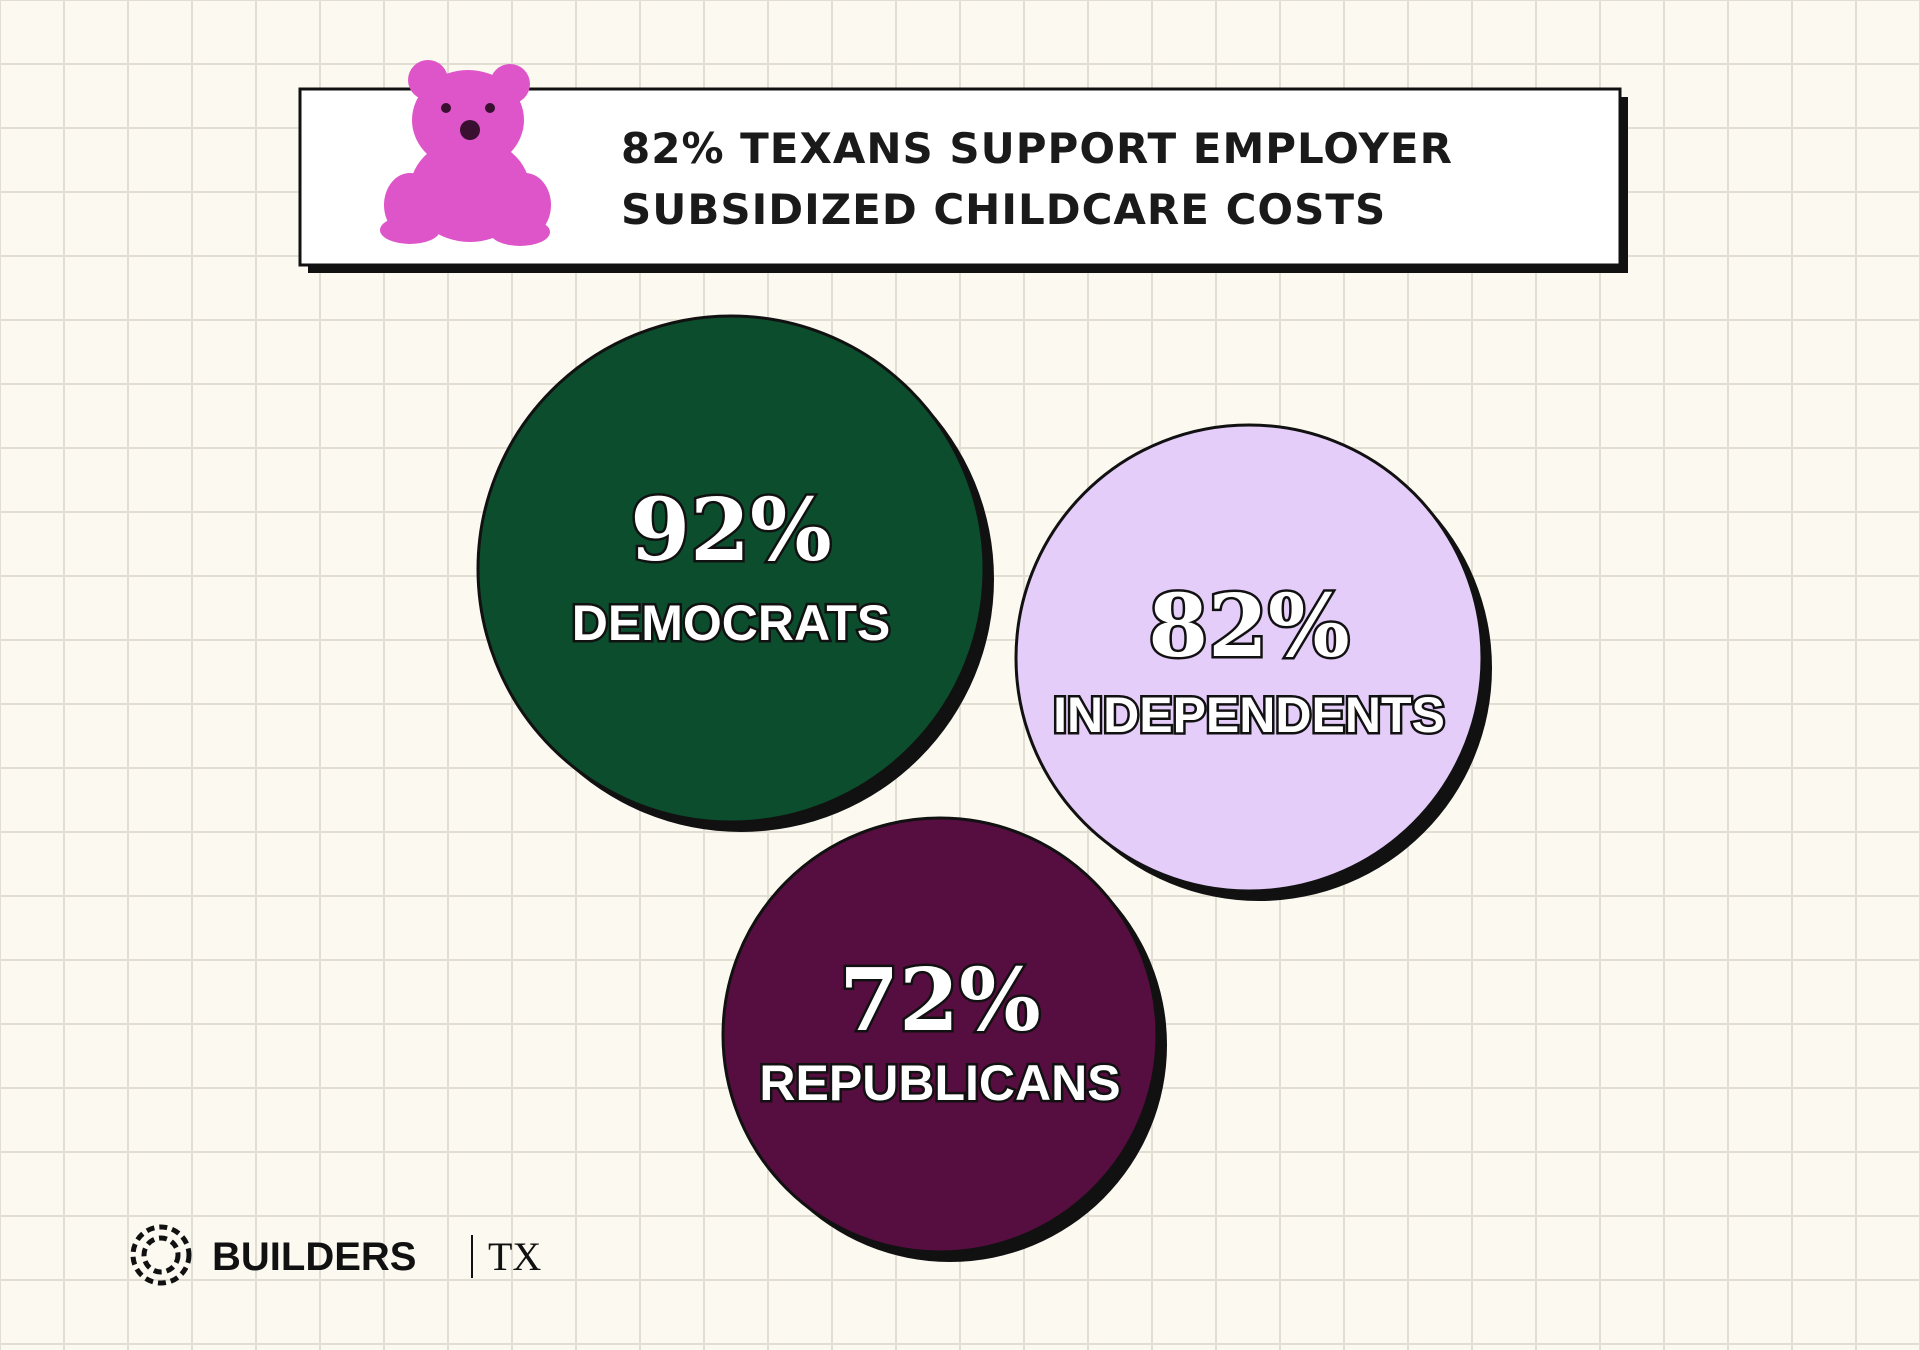 The width and height of the screenshot is (1920, 1350). Describe the element at coordinates (514, 1256) in the screenshot. I see `brand-region: TX` at that location.